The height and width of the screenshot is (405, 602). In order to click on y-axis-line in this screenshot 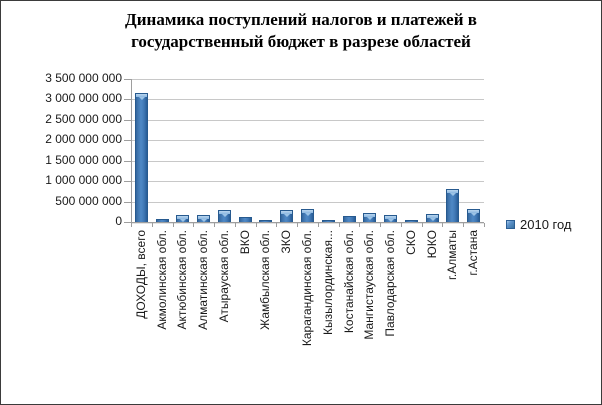, I will do `click(131, 150)`.